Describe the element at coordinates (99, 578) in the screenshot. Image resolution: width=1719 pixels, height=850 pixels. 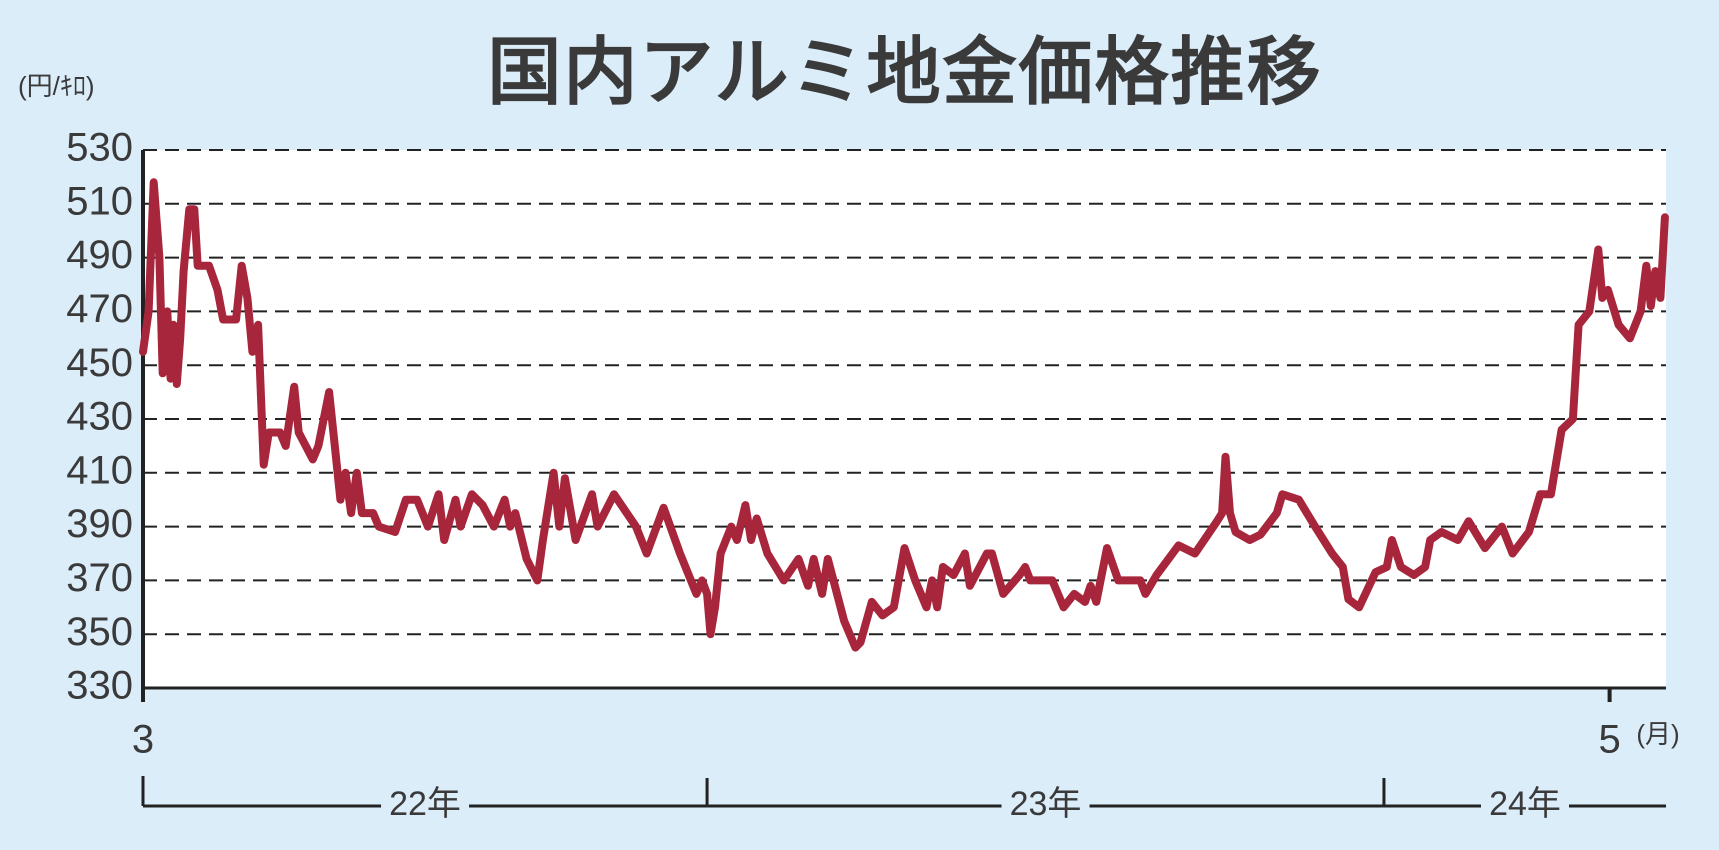
I see `y-tick-label: 370` at that location.